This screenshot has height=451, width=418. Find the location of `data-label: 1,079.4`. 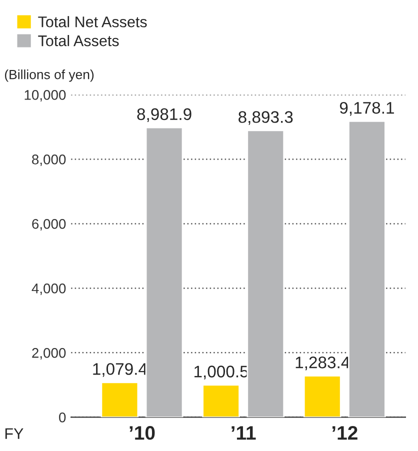

data-label: 1,079.4 is located at coordinates (120, 370).